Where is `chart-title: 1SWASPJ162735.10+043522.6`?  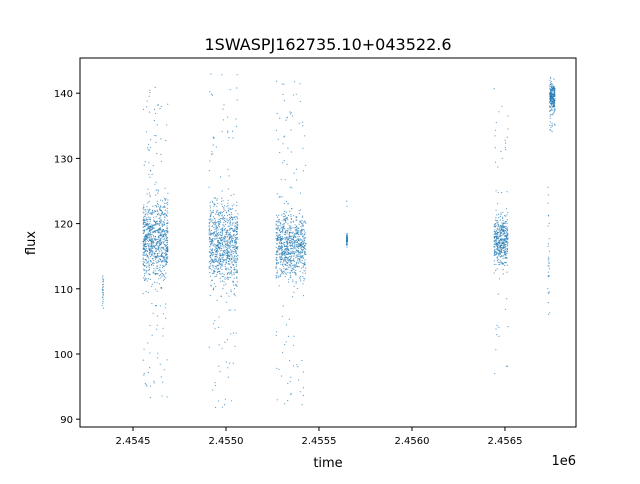
chart-title: 1SWASPJ162735.10+043522.6 is located at coordinates (327, 44).